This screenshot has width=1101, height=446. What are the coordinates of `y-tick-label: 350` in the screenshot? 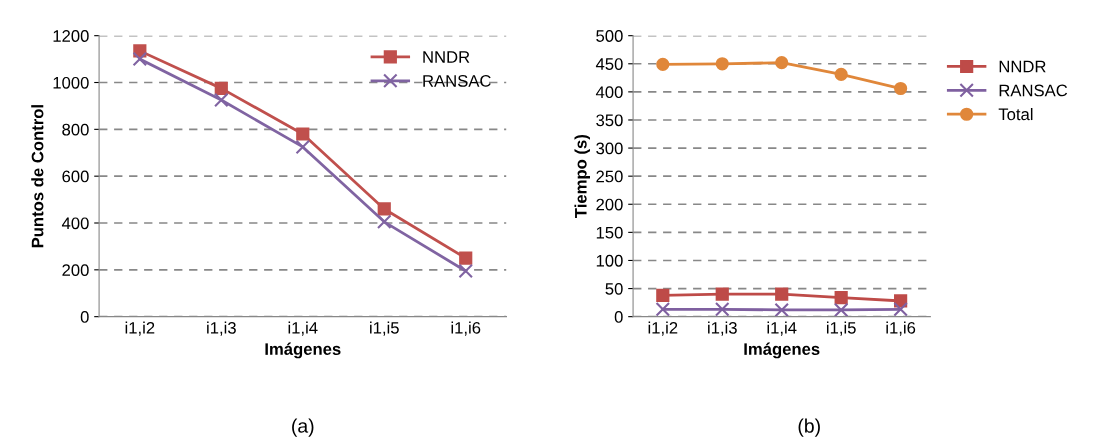 It's located at (609, 120).